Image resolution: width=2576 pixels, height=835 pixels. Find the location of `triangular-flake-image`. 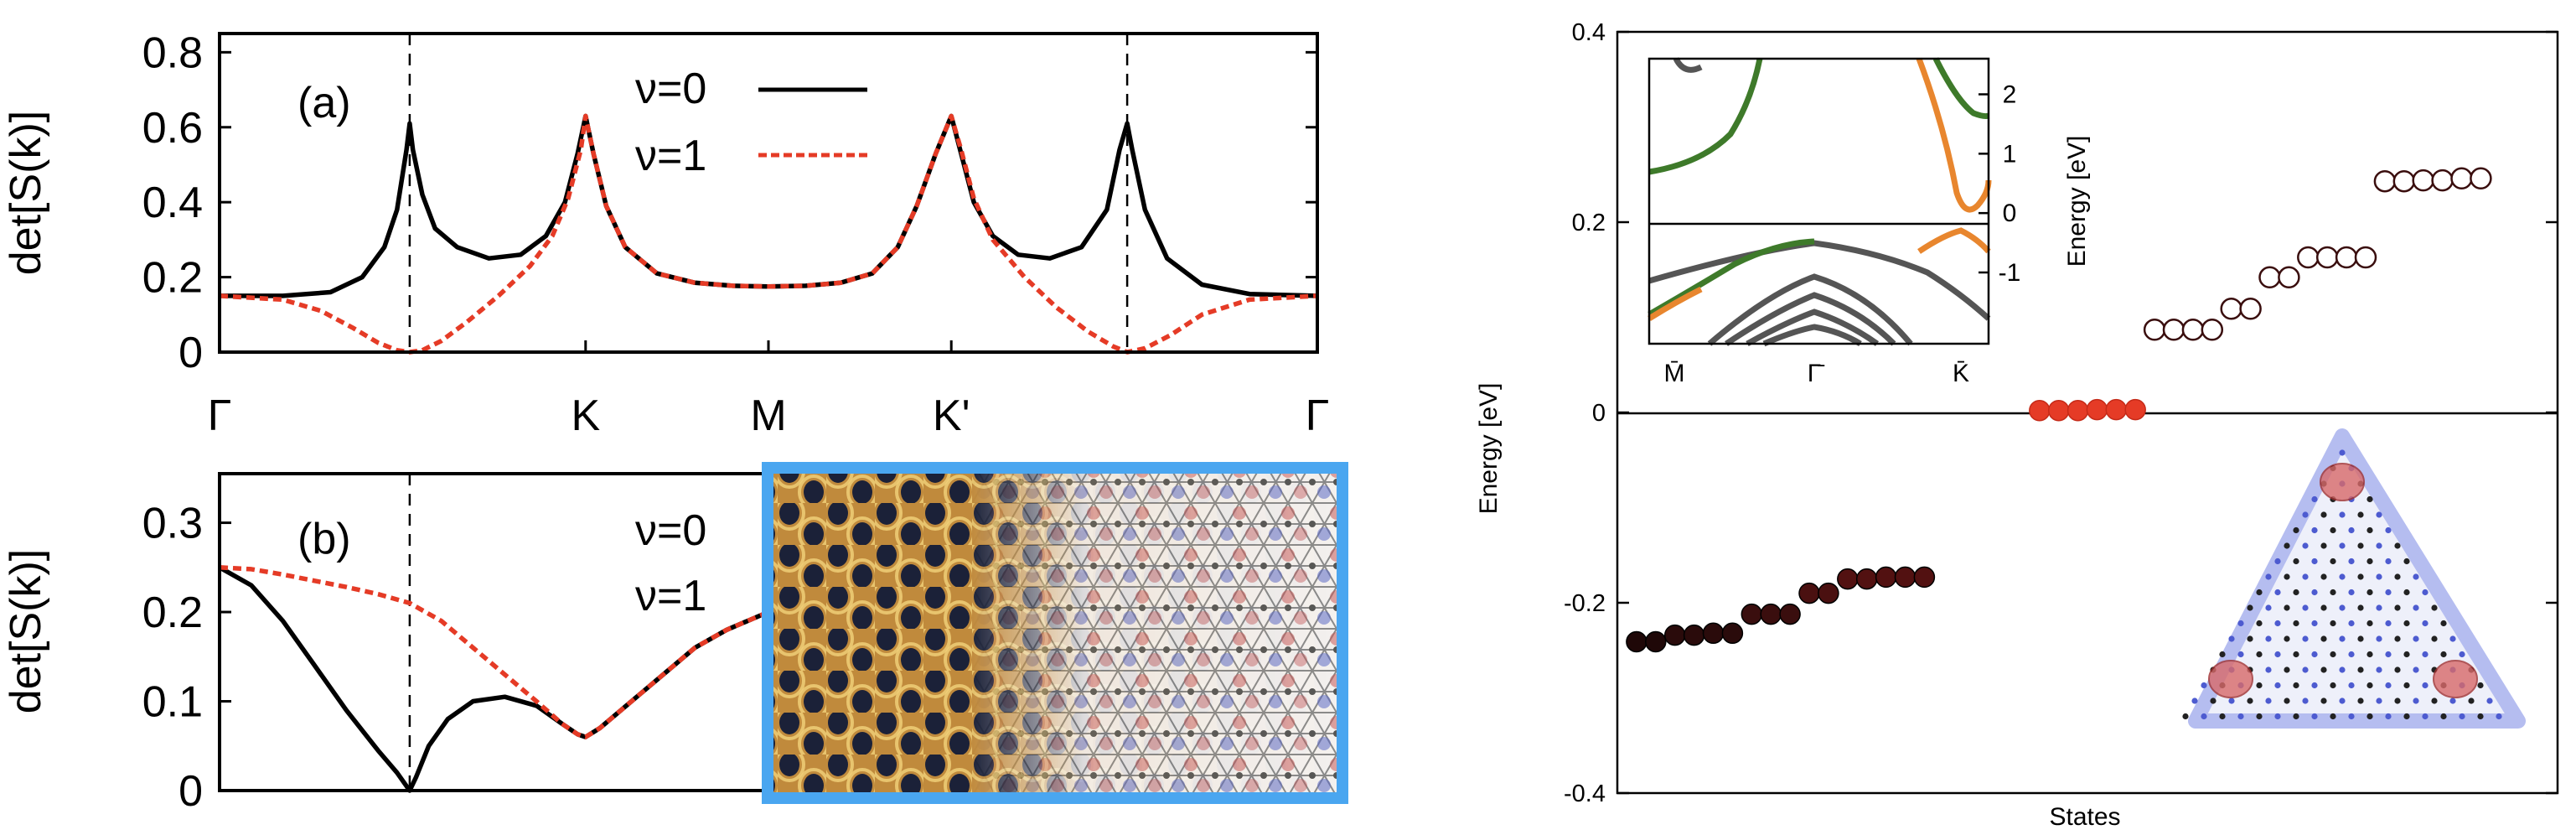

triangular-flake-image is located at coordinates (2354, 578).